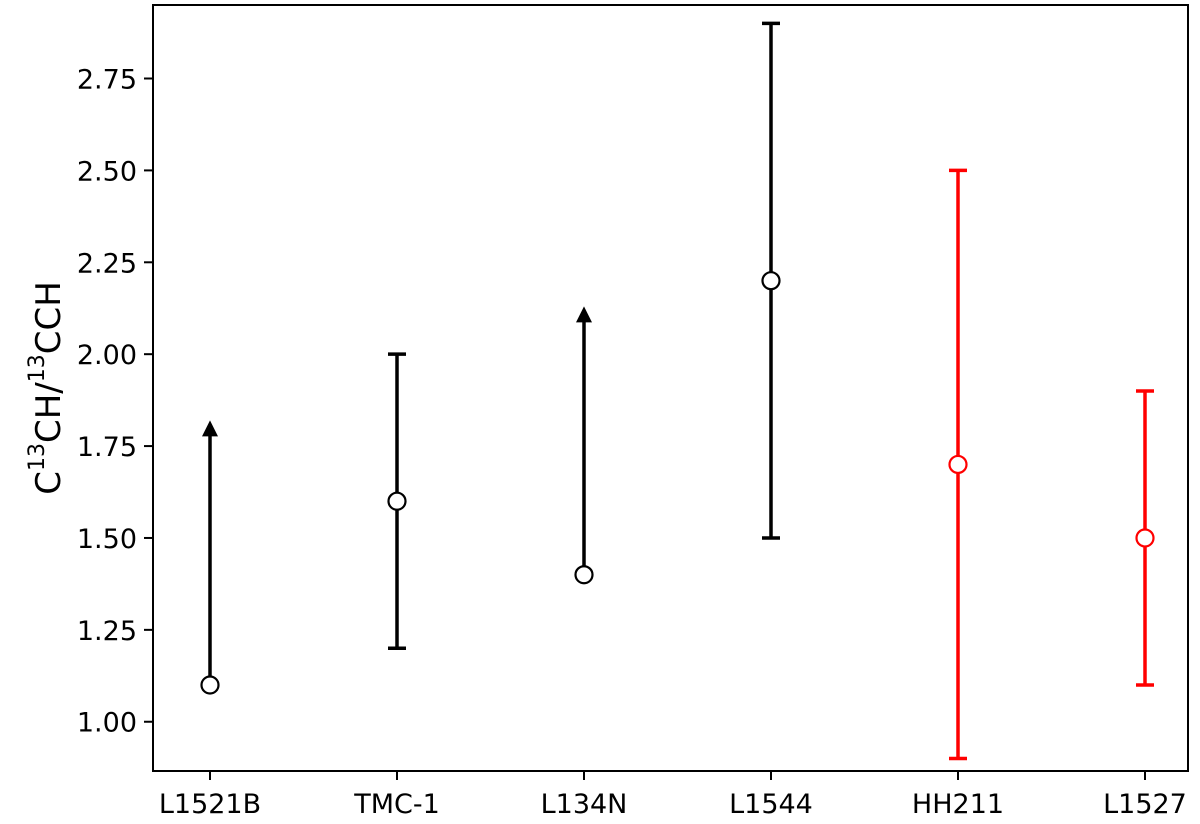  I want to click on y-axis-label: C13CH/13CCH, so click(47, 388).